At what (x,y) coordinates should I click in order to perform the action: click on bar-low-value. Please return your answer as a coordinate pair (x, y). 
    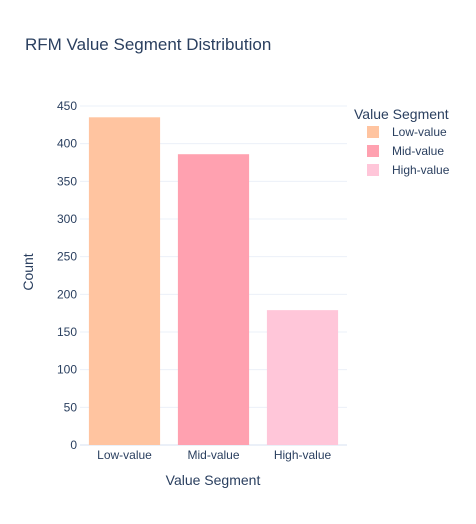
    Looking at the image, I should click on (124, 281).